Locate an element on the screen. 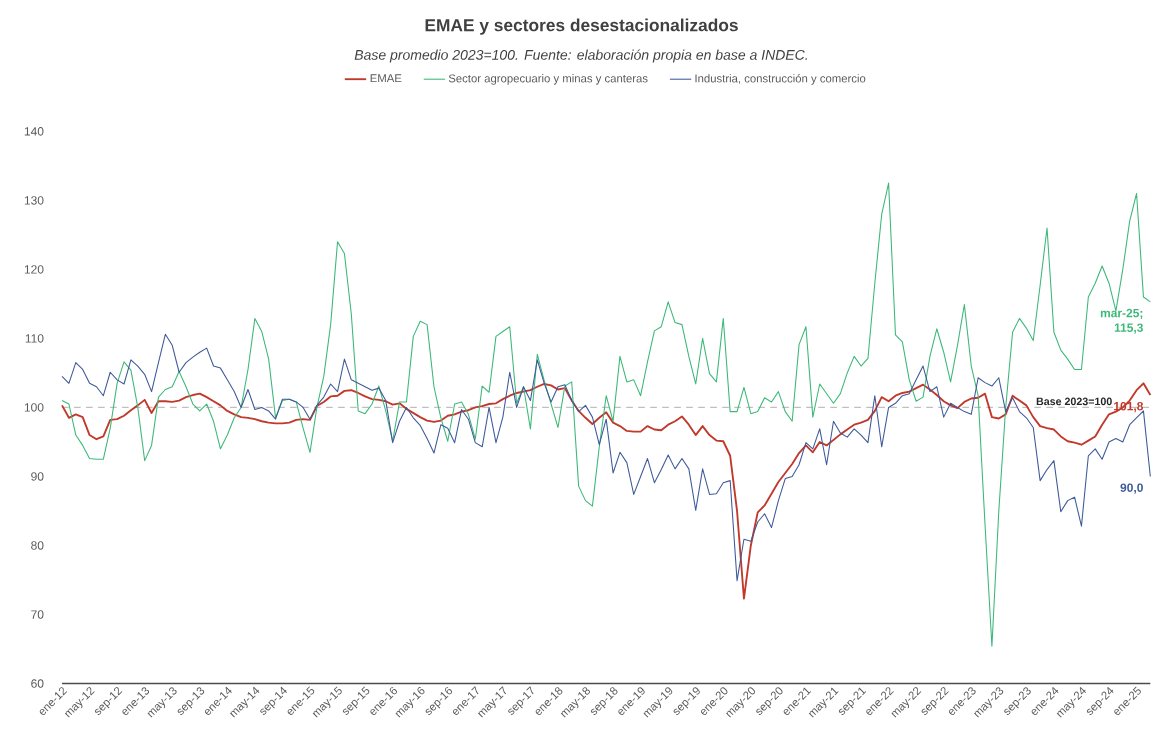 The width and height of the screenshot is (1163, 750). chart-title: EMAE y sectores desestacionalizados is located at coordinates (581, 26).